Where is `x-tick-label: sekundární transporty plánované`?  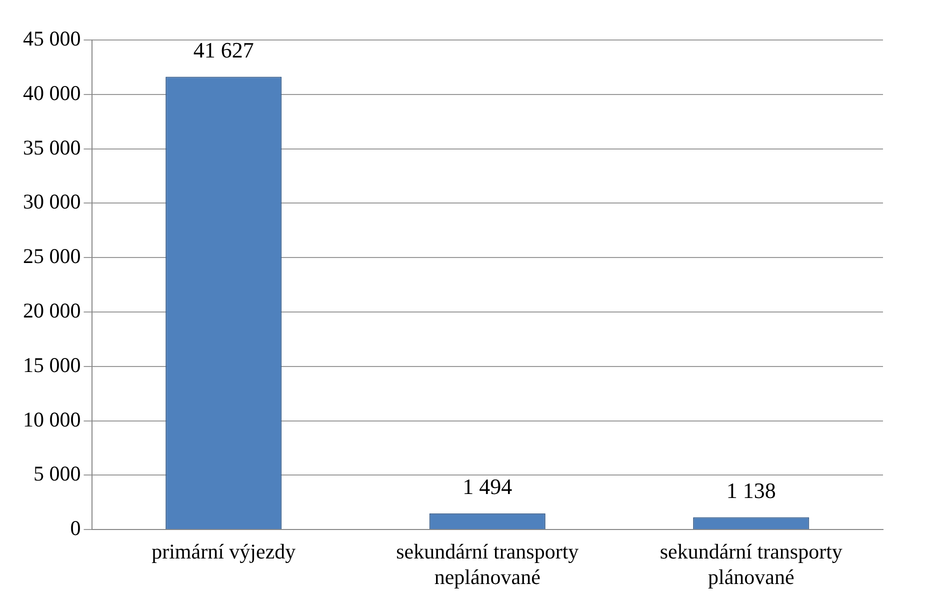
x-tick-label: sekundární transporty plánované is located at coordinates (751, 564).